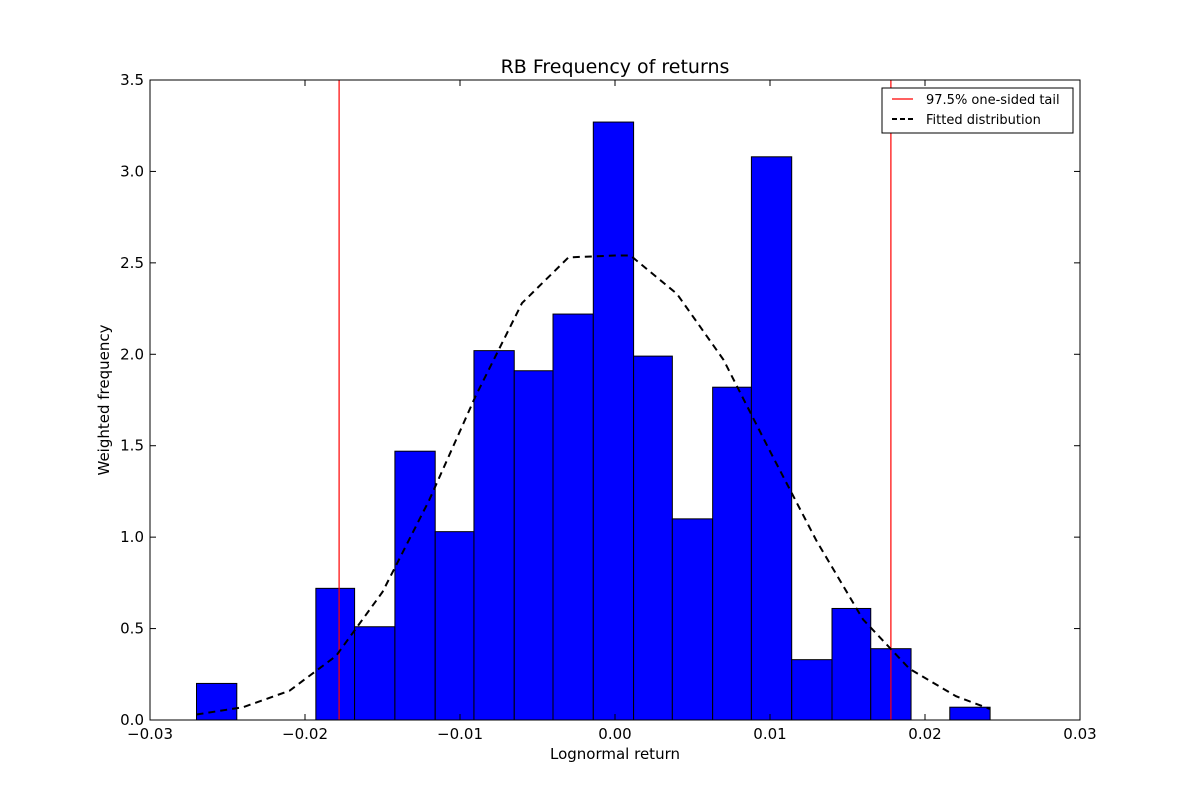 The image size is (1200, 800). I want to click on x-axis-label: Lognormal return, so click(615, 754).